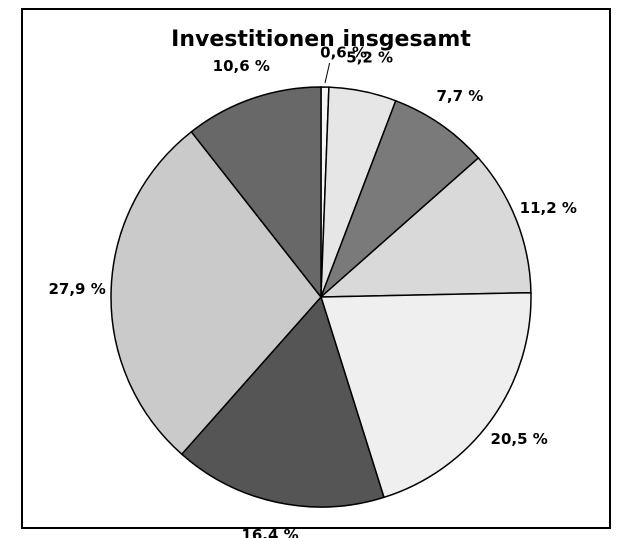 This screenshot has width=627, height=538. Describe the element at coordinates (548, 208) in the screenshot. I see `data-label: 11,2 %` at that location.